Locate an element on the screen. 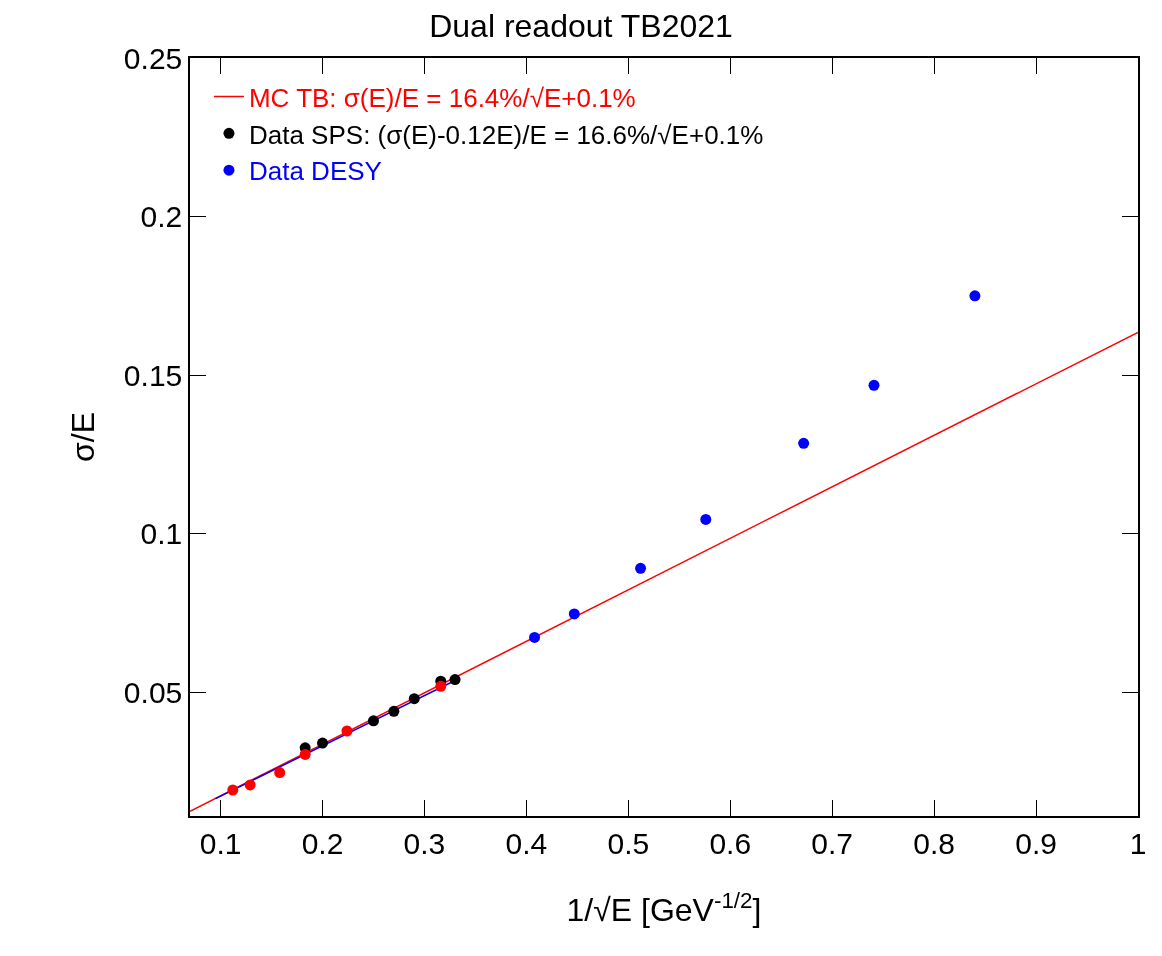 This screenshot has width=1162, height=956. y-axis-title: σ/E is located at coordinates (82, 437).